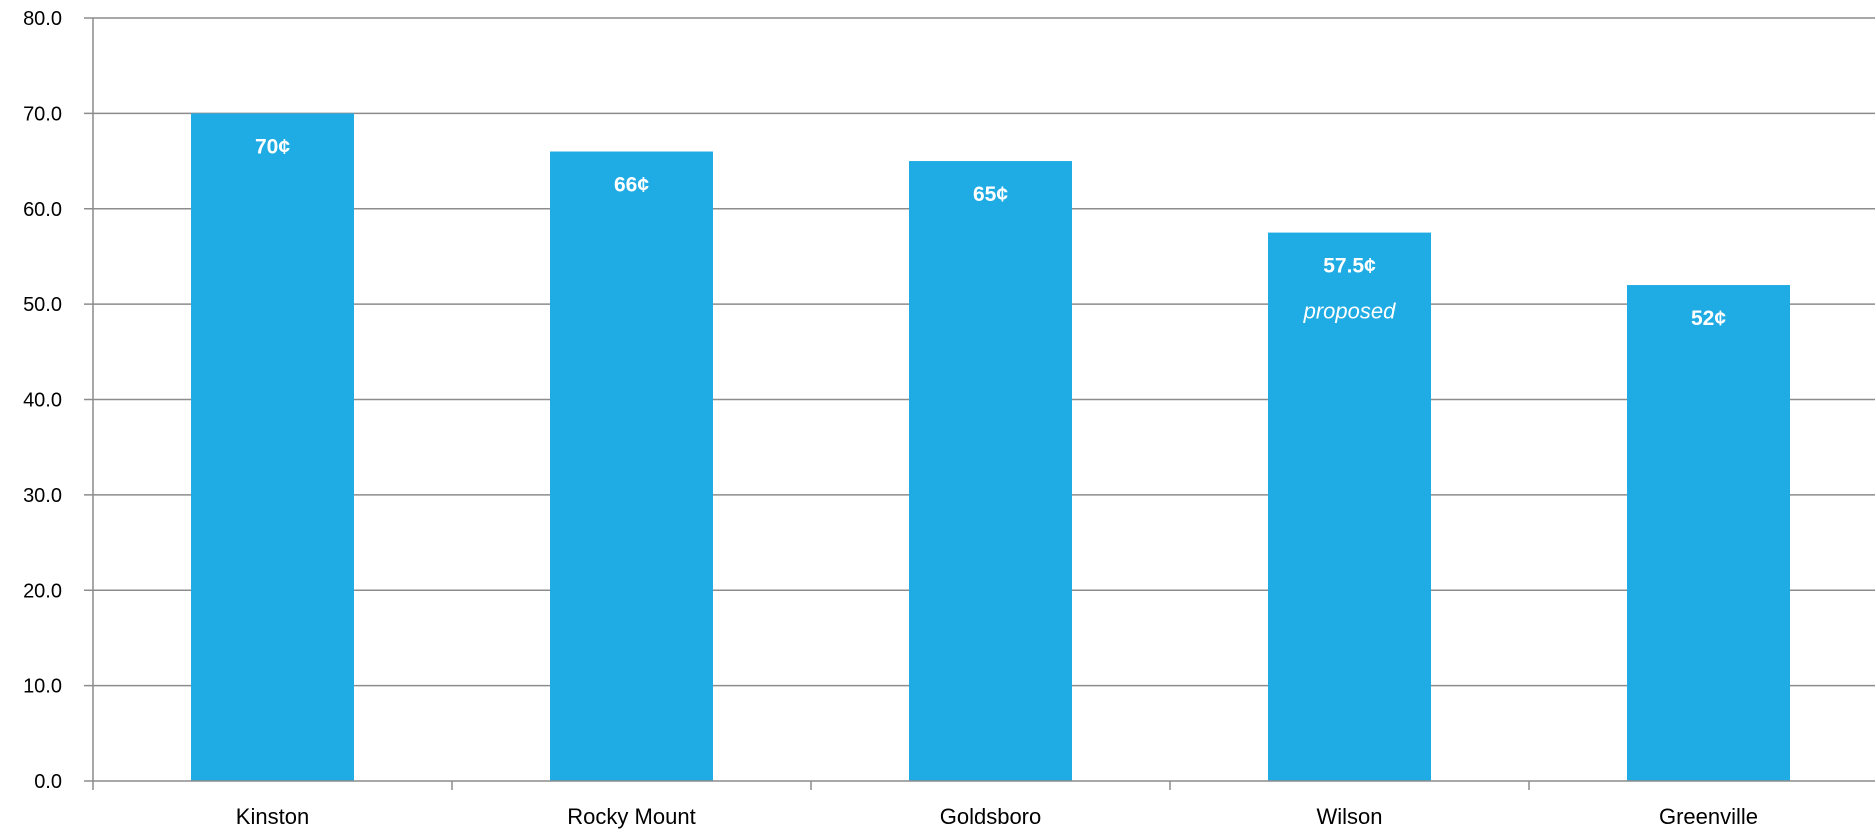 The image size is (1875, 831). I want to click on x-category-label: Greenville, so click(1708, 816).